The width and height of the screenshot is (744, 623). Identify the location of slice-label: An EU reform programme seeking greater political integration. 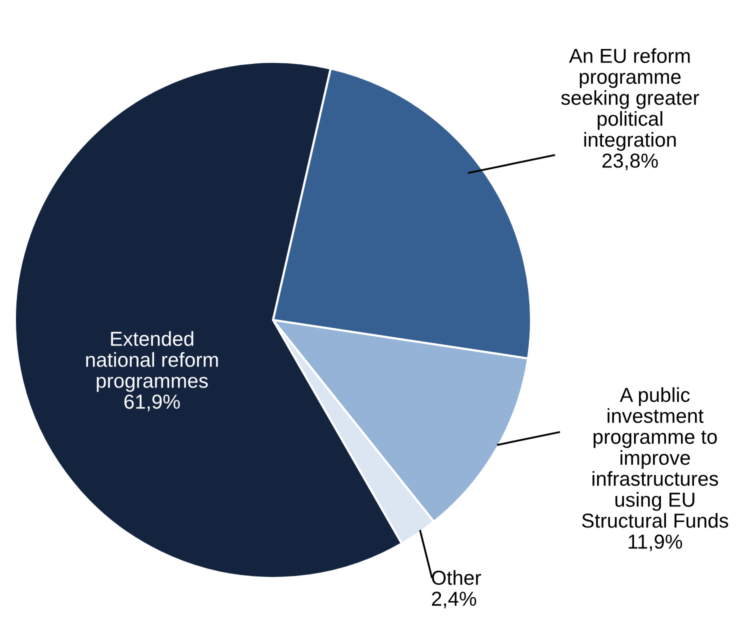
(630, 99).